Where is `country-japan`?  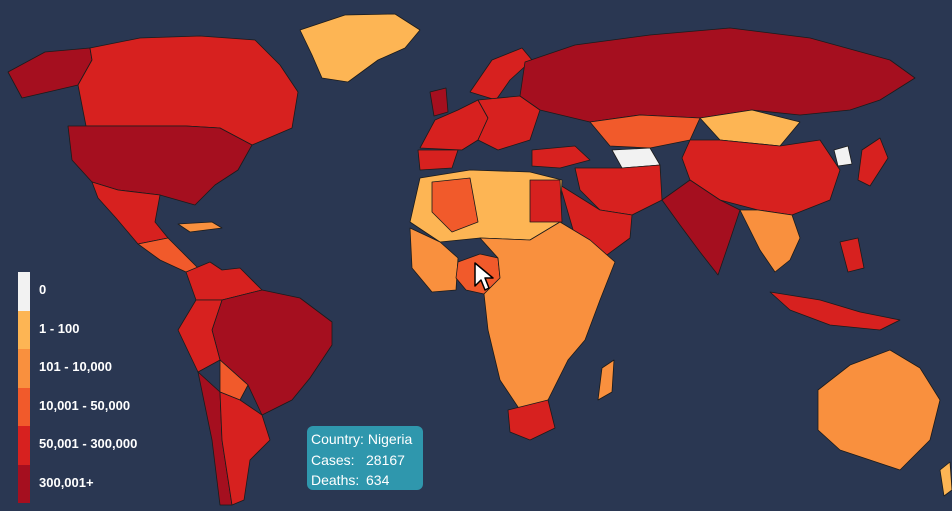 country-japan is located at coordinates (873, 162).